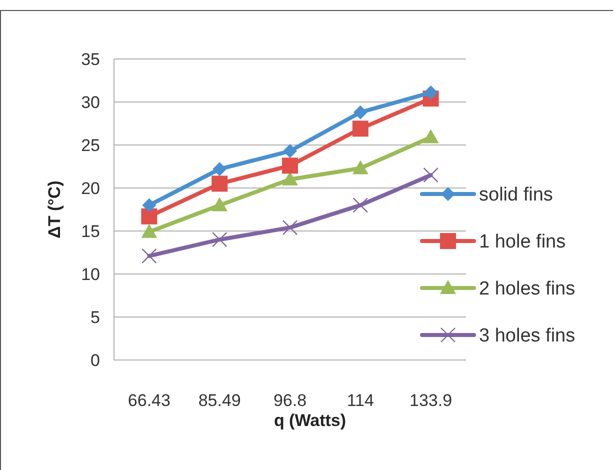 The image size is (614, 470). What do you see at coordinates (90, 145) in the screenshot?
I see `y-tick-label: 25` at bounding box center [90, 145].